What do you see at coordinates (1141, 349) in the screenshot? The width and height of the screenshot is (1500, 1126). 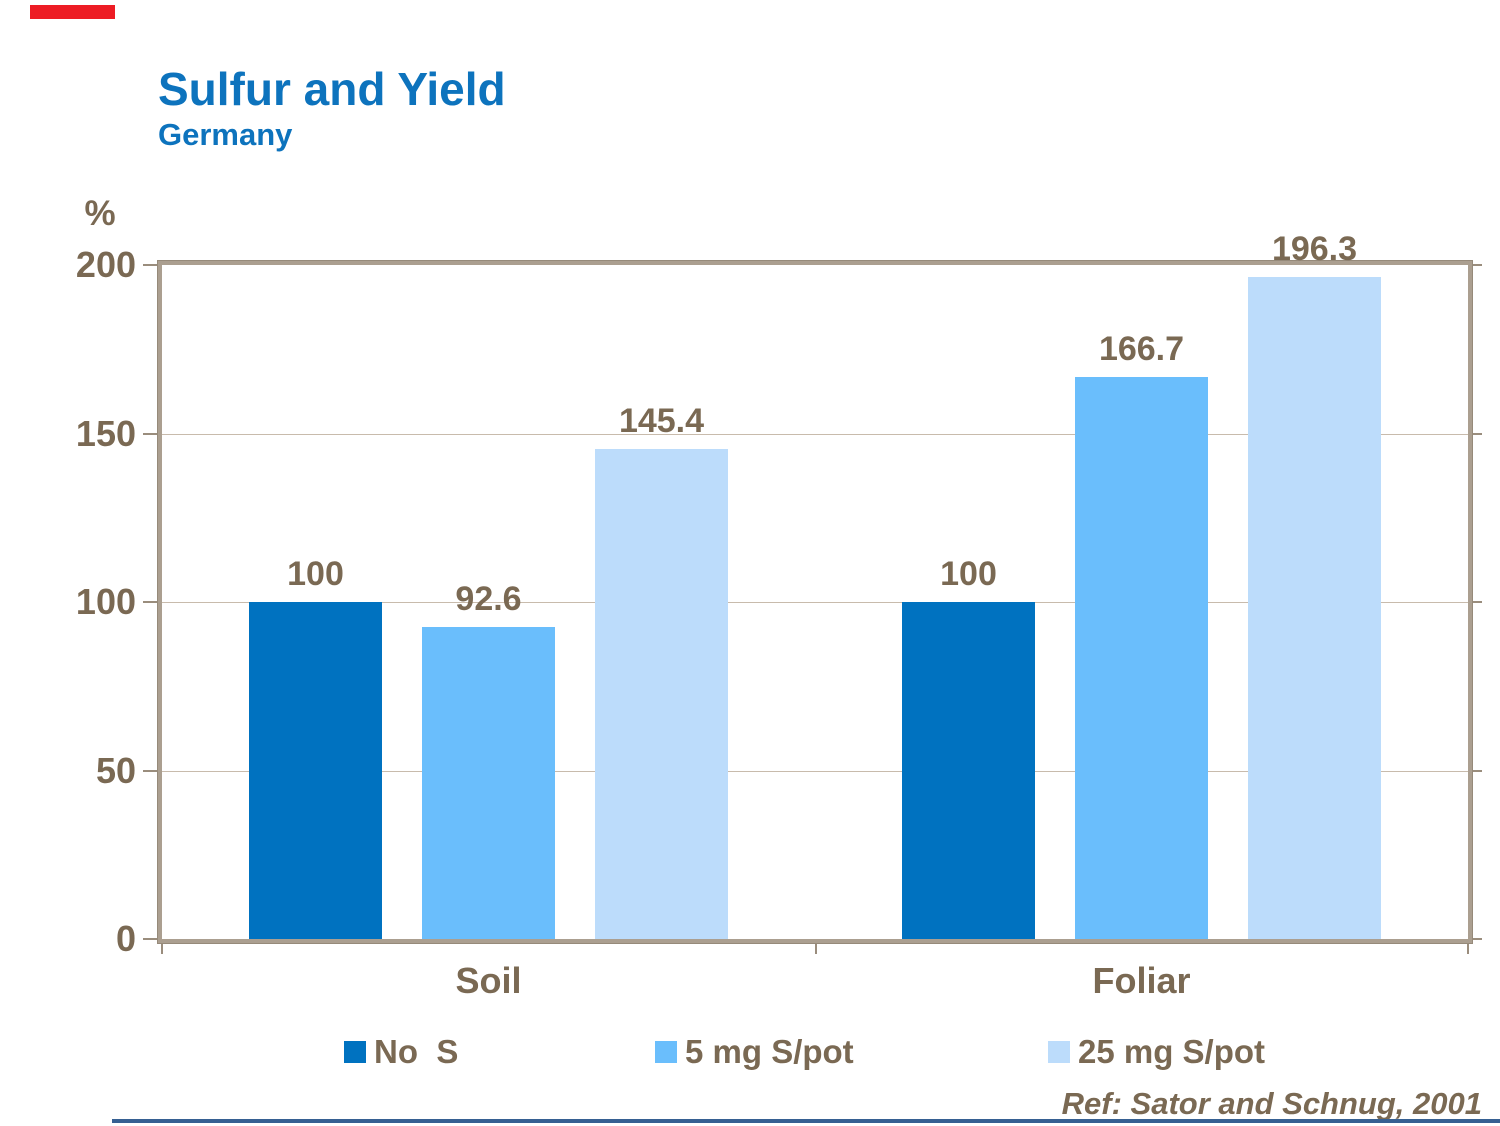 I see `bar-value-label: 166.7` at bounding box center [1141, 349].